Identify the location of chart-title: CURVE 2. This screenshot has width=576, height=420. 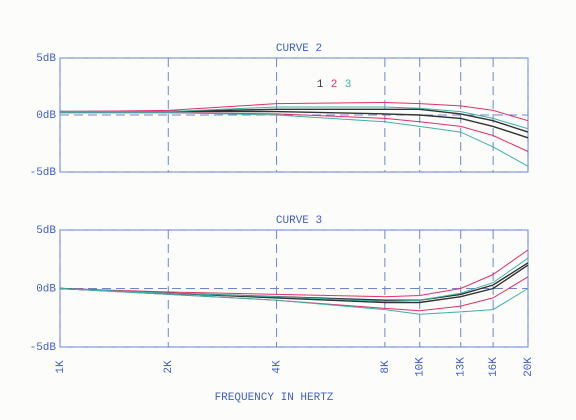
(299, 49).